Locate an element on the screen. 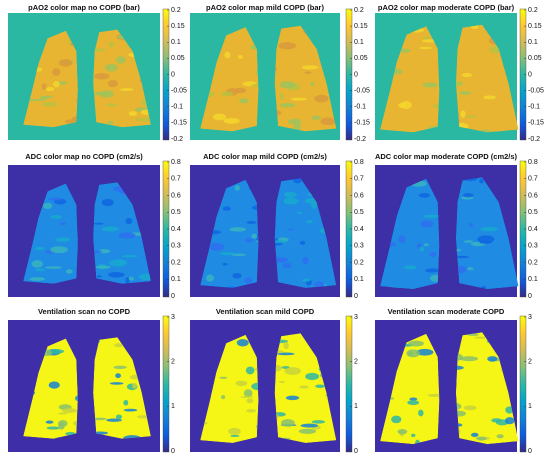  colorbar-tick-label: 0.1 is located at coordinates (533, 42).